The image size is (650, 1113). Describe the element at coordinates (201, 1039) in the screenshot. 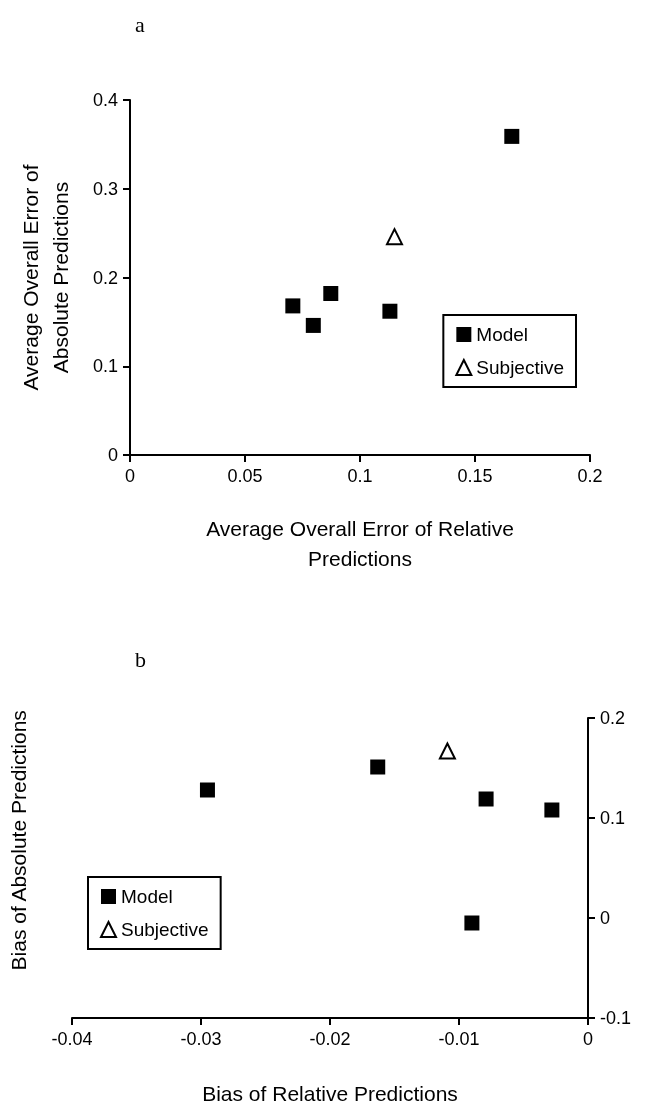

I see `x-tick-label: -0.03` at that location.